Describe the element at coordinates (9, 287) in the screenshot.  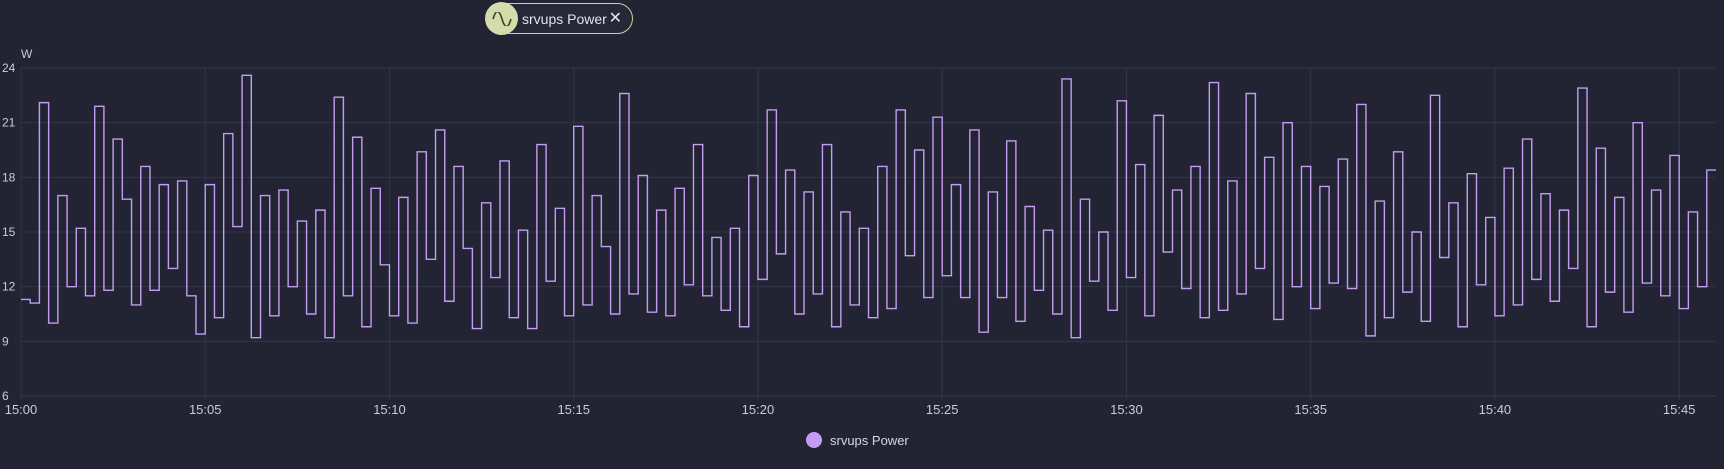
I see `y-tick-label: 12` at that location.